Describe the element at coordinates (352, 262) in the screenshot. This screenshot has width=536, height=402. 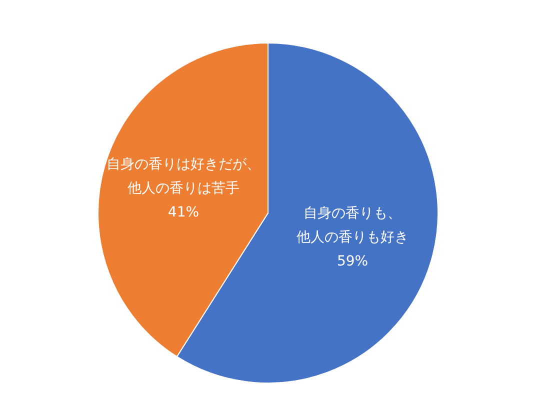
I see `data-label: 59%` at that location.